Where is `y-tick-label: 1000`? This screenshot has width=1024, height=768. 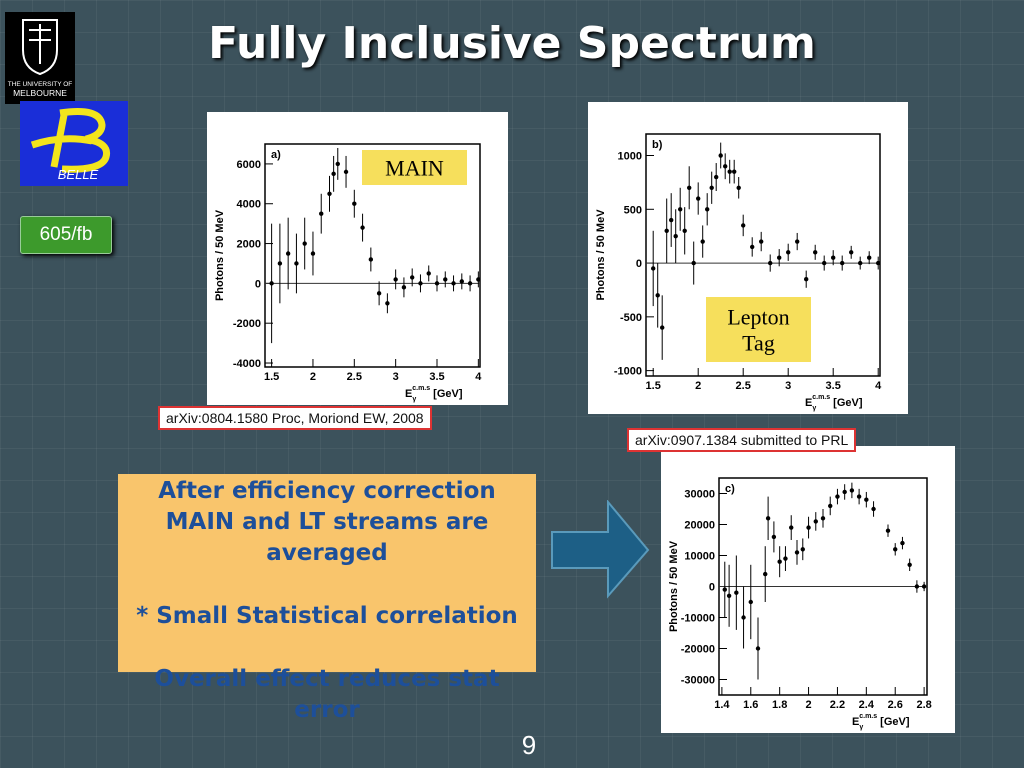 y-tick-label: 1000 is located at coordinates (630, 157).